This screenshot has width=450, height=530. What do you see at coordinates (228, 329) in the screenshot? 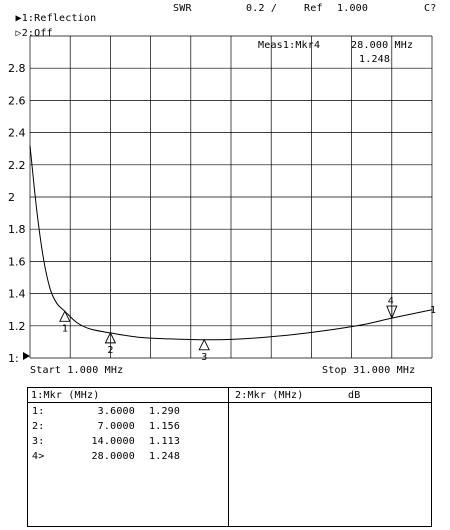
I see `marker-layer: 1 2 3 4` at bounding box center [228, 329].